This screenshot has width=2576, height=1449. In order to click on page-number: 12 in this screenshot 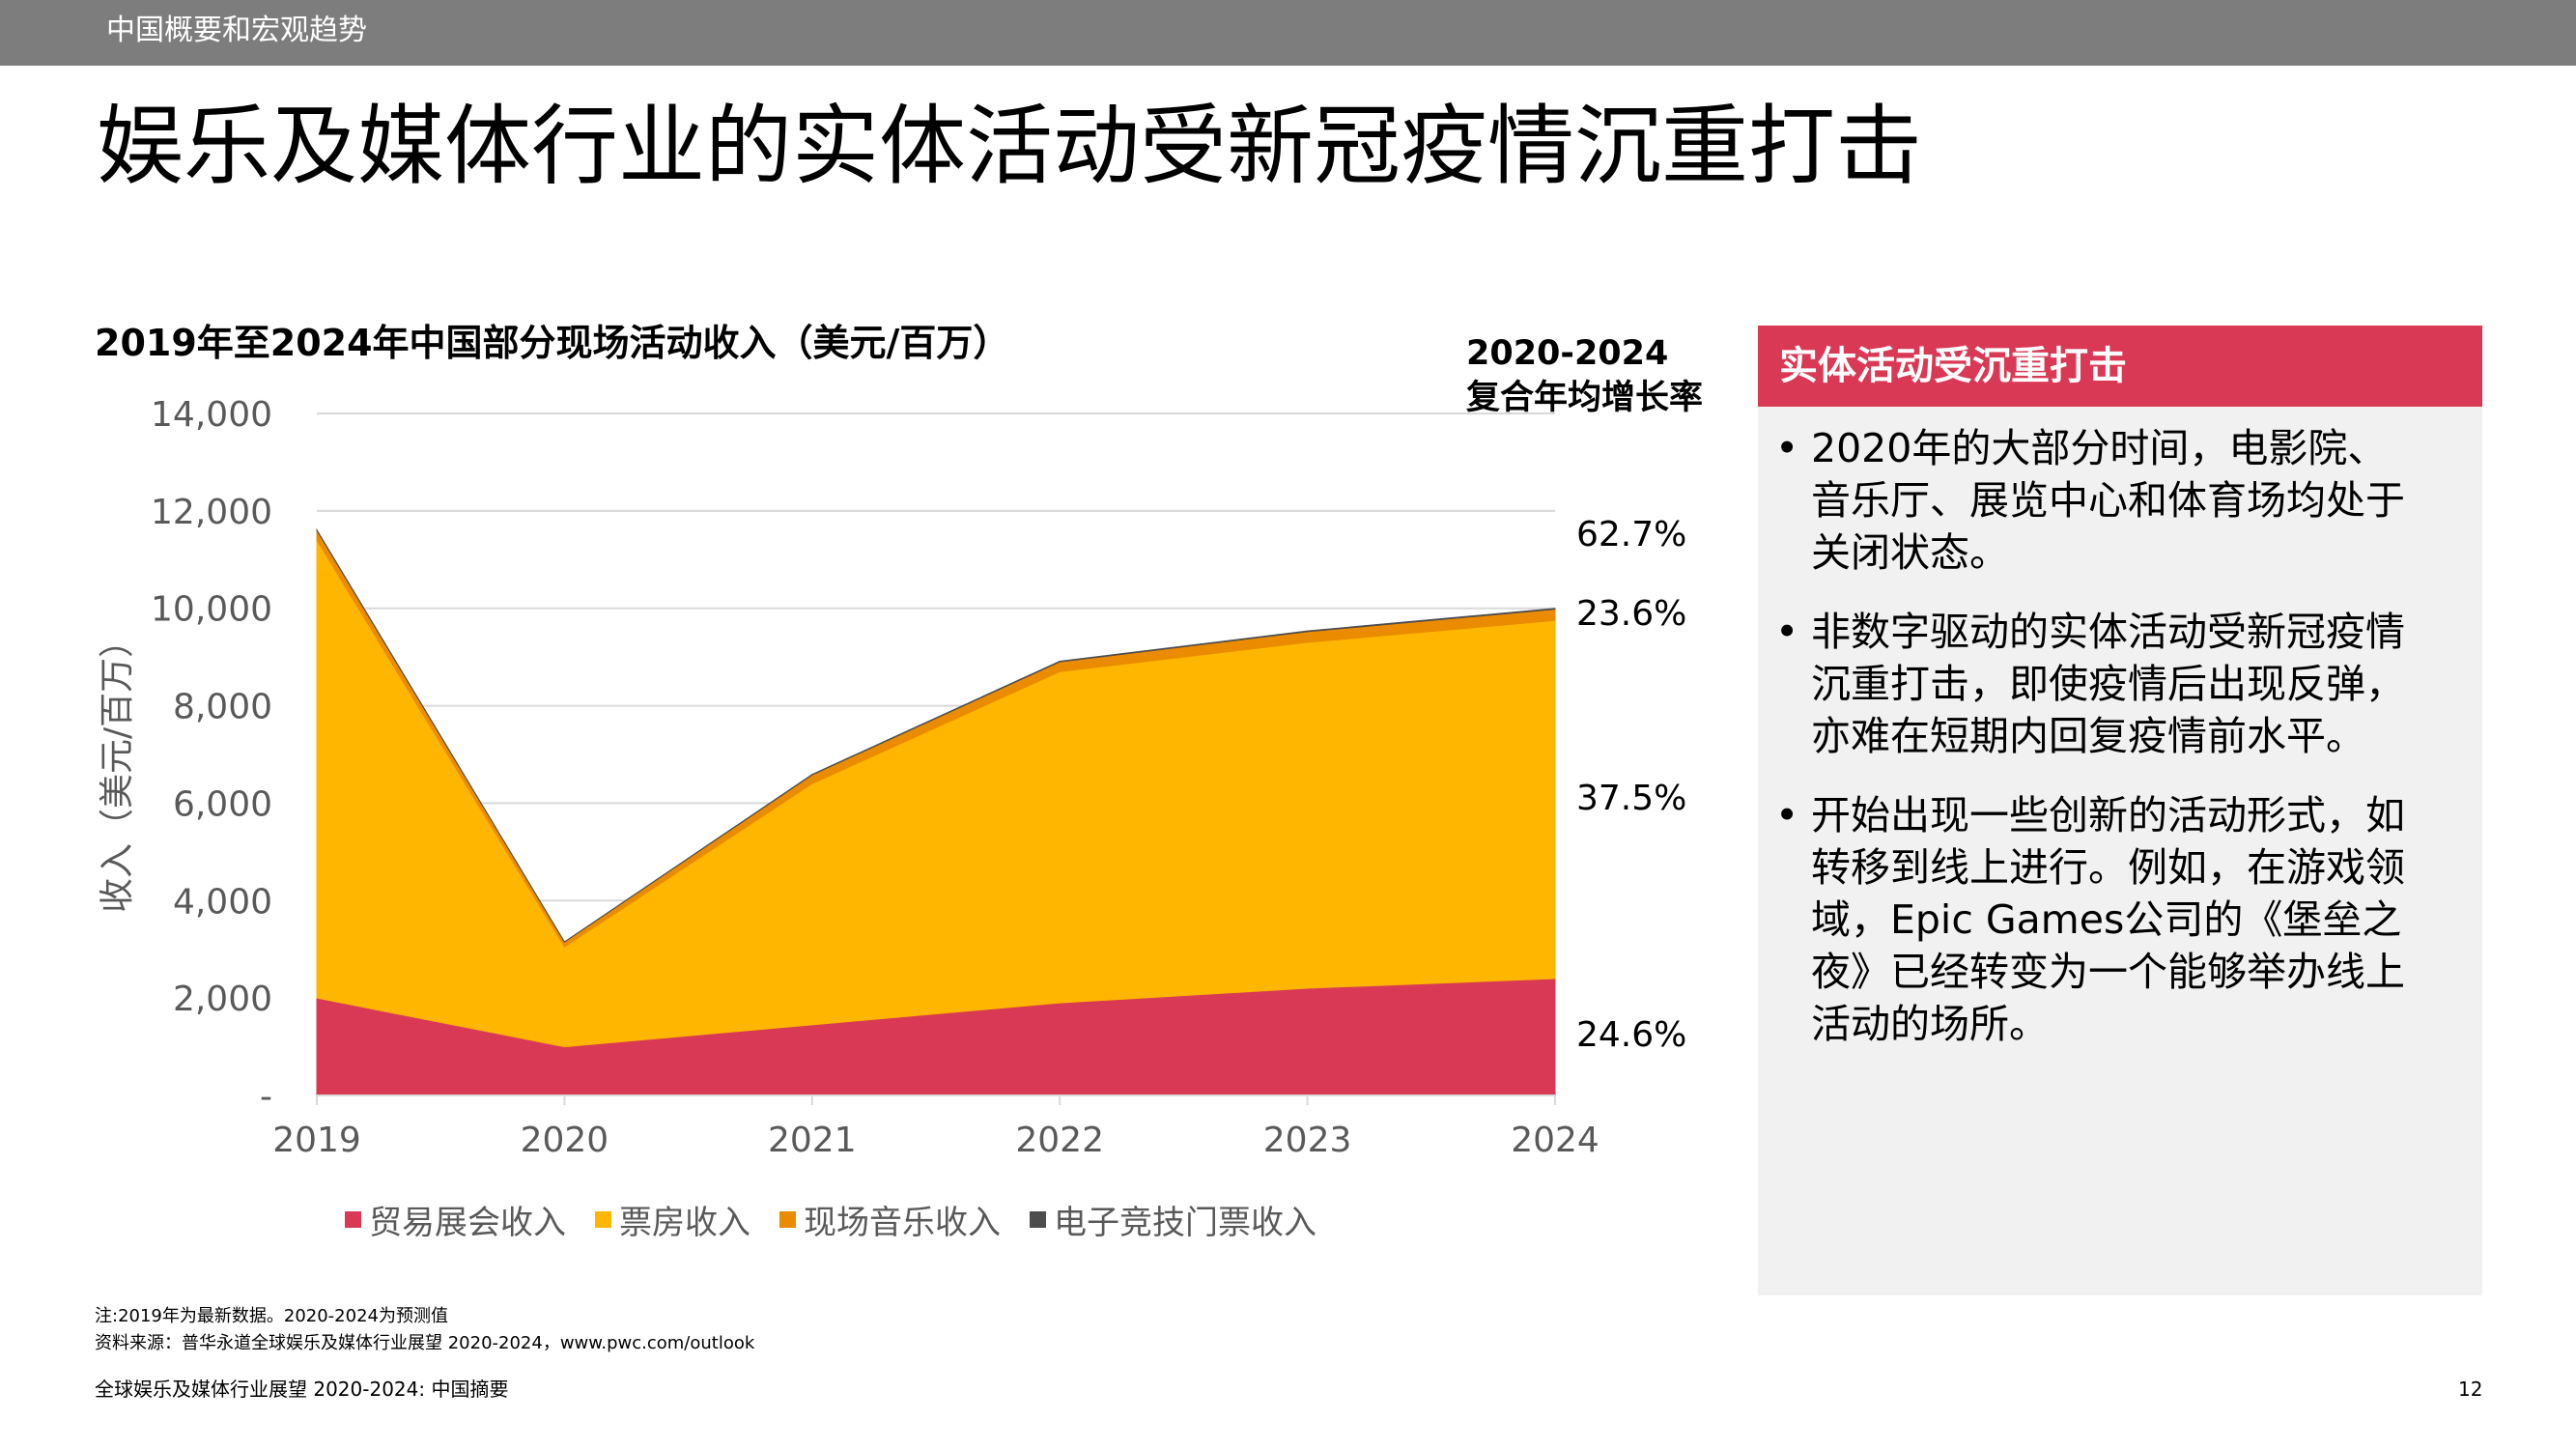, I will do `click(2470, 1389)`.